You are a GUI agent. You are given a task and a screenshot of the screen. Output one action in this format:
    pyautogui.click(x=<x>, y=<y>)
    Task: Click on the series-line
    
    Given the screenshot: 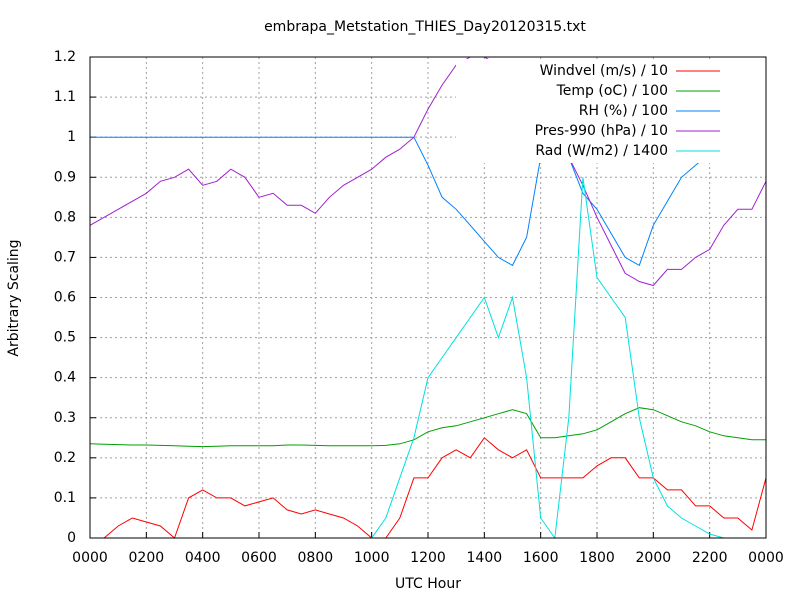 What is the action you would take?
    pyautogui.click(x=427, y=427)
    